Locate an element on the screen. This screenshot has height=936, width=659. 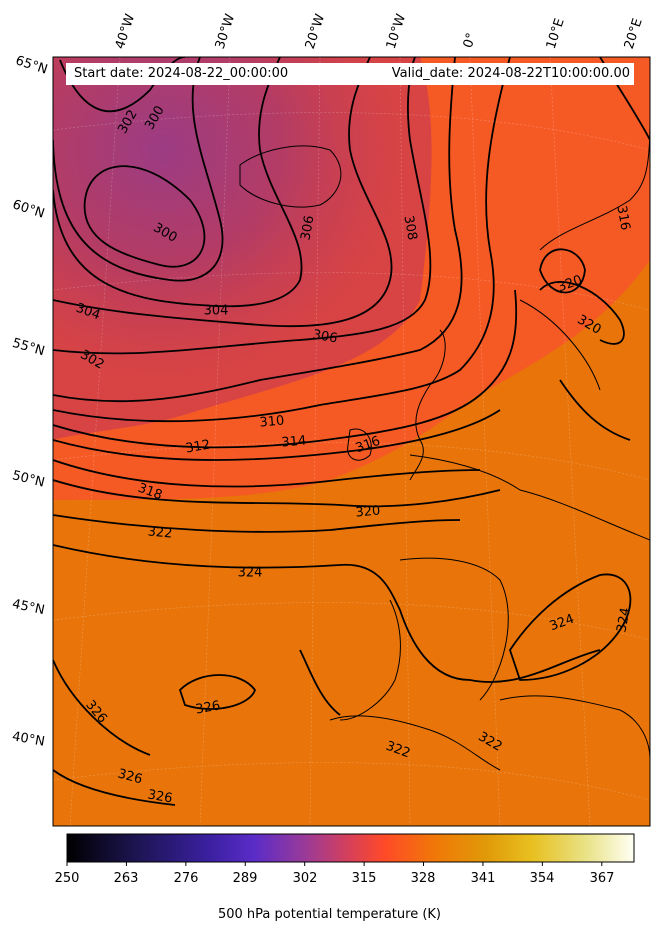
colorbar-tick-label: 354 is located at coordinates (542, 878).